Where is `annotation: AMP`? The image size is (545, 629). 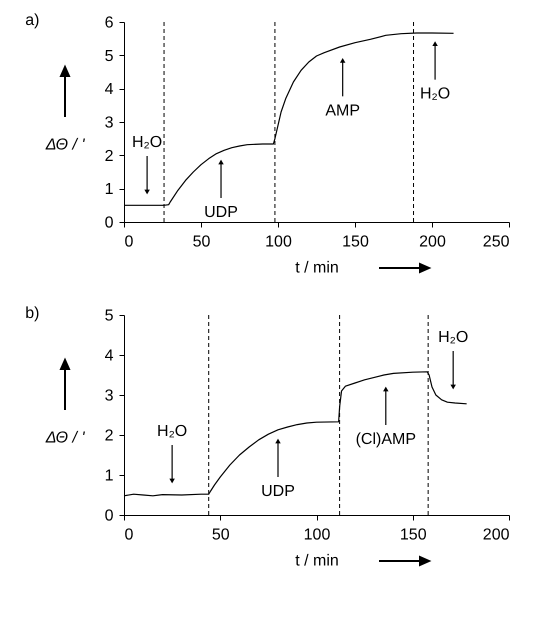
annotation: AMP is located at coordinates (342, 111).